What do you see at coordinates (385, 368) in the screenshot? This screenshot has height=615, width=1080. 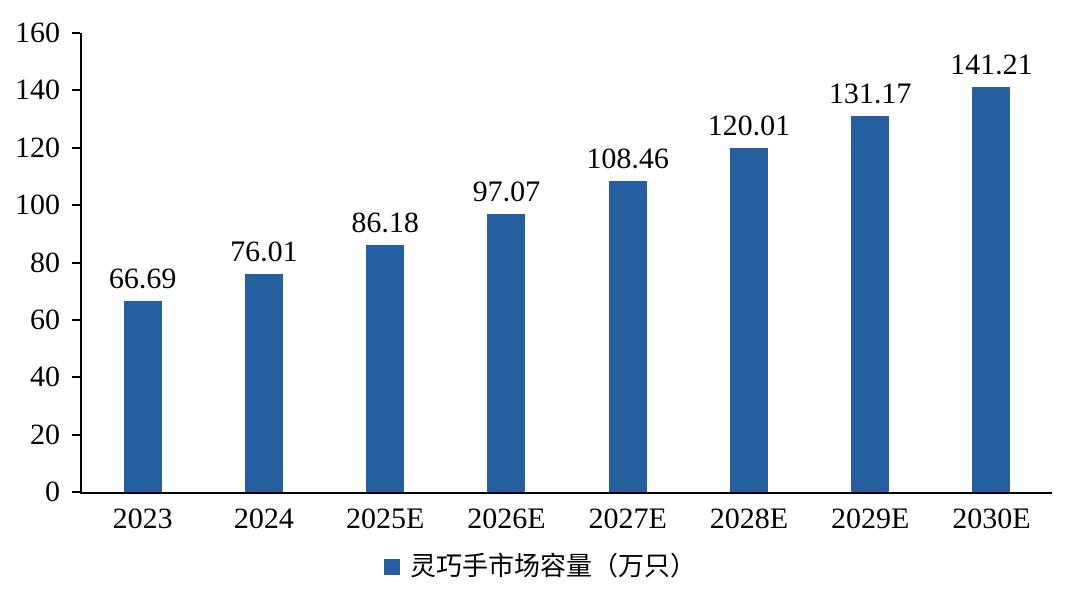 I see `bar-2025E` at bounding box center [385, 368].